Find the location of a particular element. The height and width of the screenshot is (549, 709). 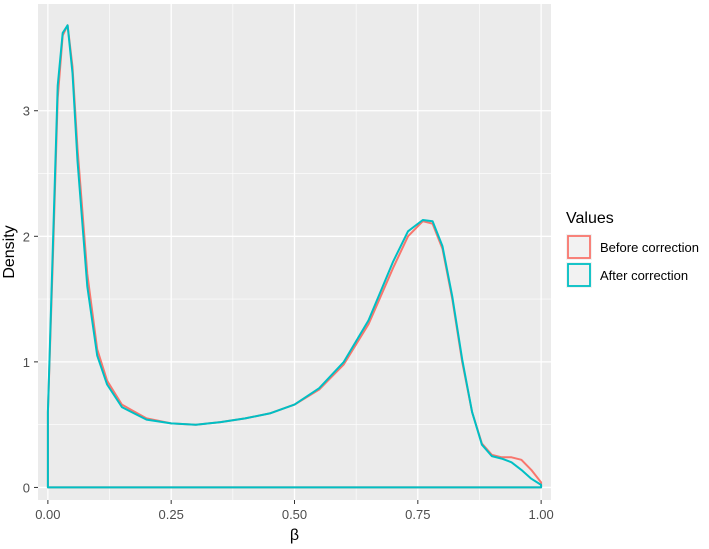

x-tick-label: 1.00 is located at coordinates (540, 514).